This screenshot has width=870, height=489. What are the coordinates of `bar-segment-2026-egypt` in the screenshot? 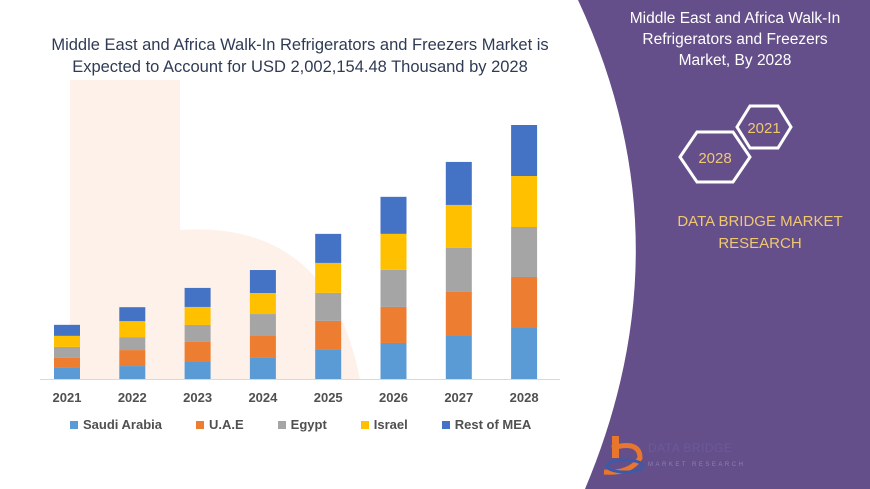 It's located at (393, 288).